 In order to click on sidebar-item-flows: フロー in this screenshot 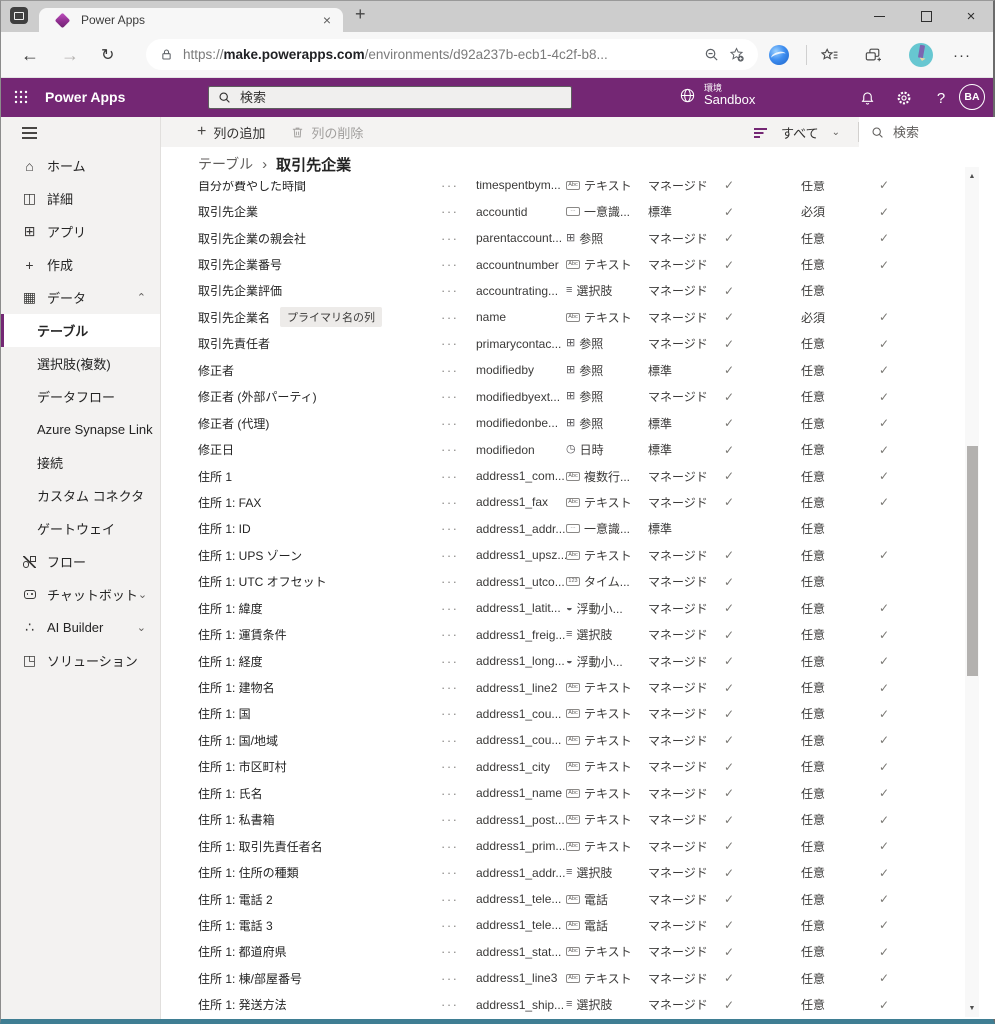, I will do `click(80, 561)`.